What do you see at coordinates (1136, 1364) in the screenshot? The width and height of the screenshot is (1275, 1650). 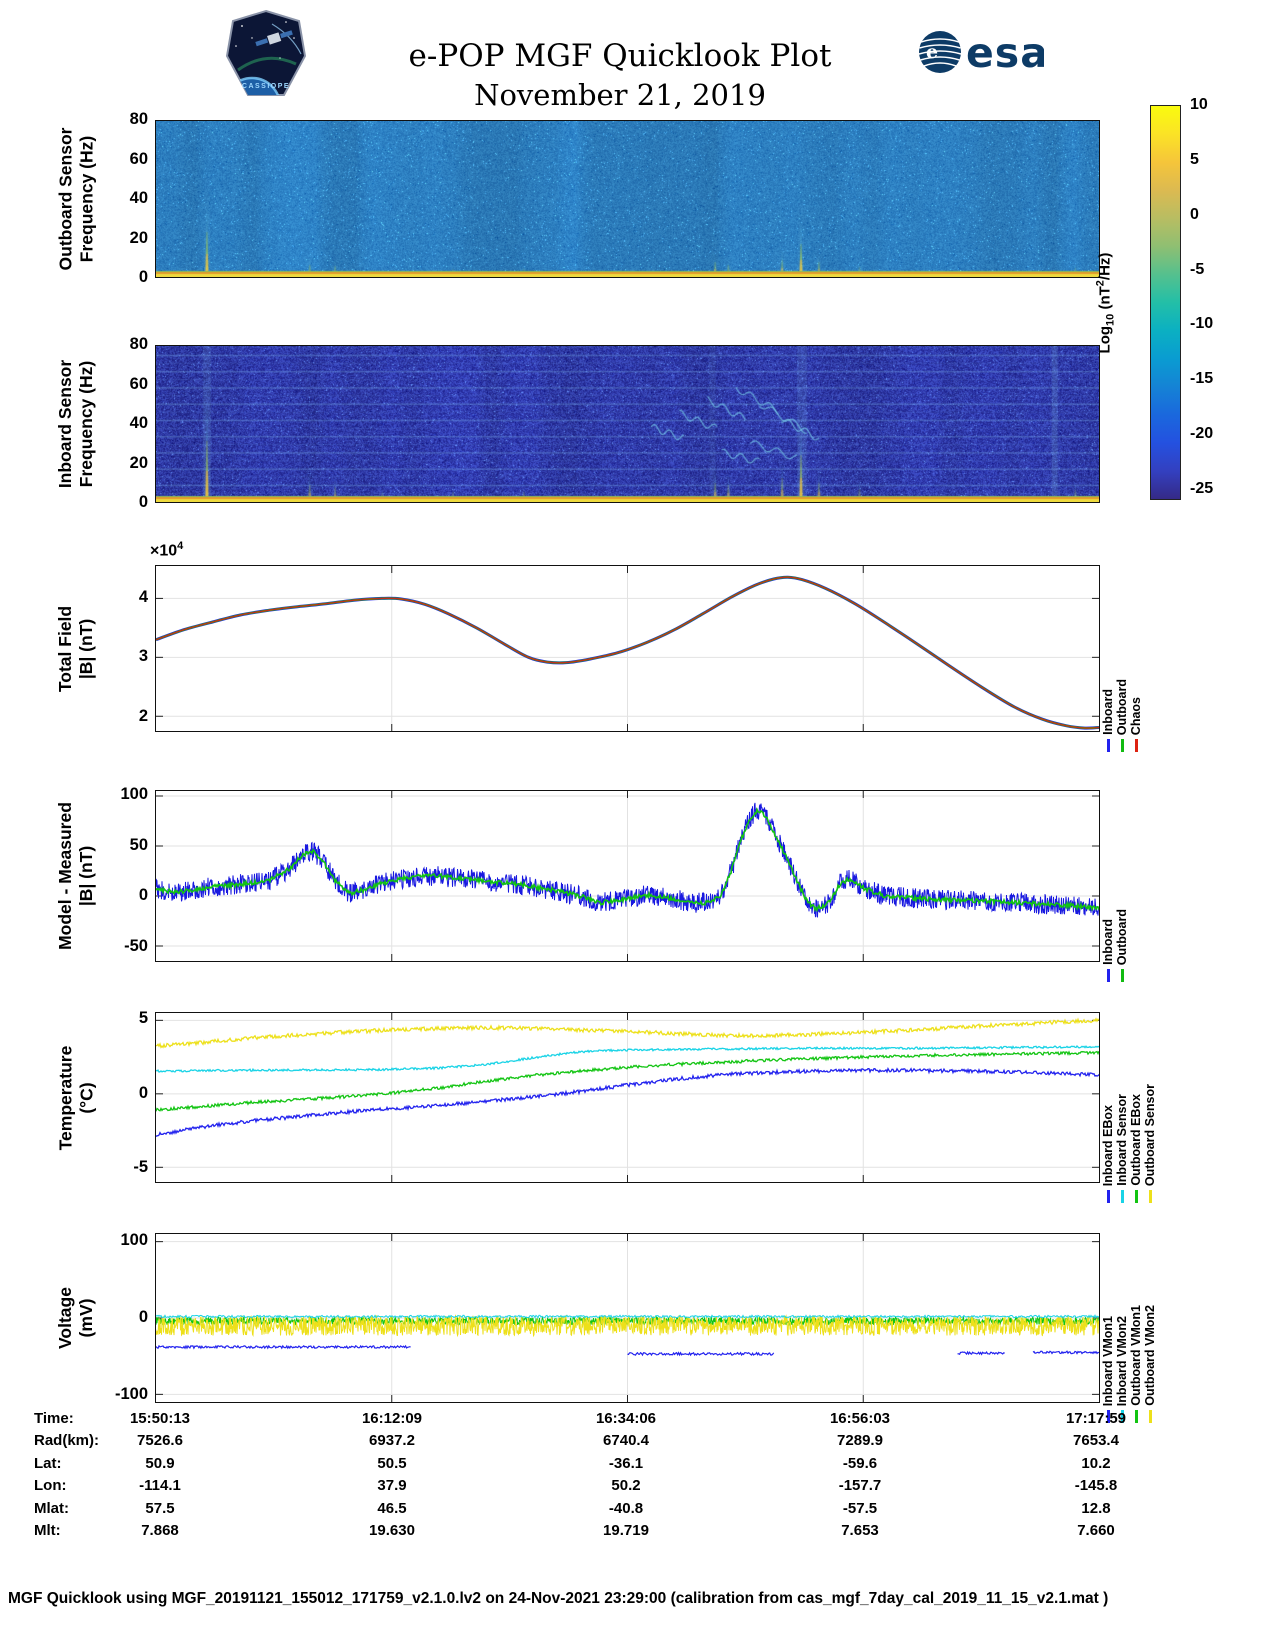 I see `legend-entry: Outboard VMon1` at bounding box center [1136, 1364].